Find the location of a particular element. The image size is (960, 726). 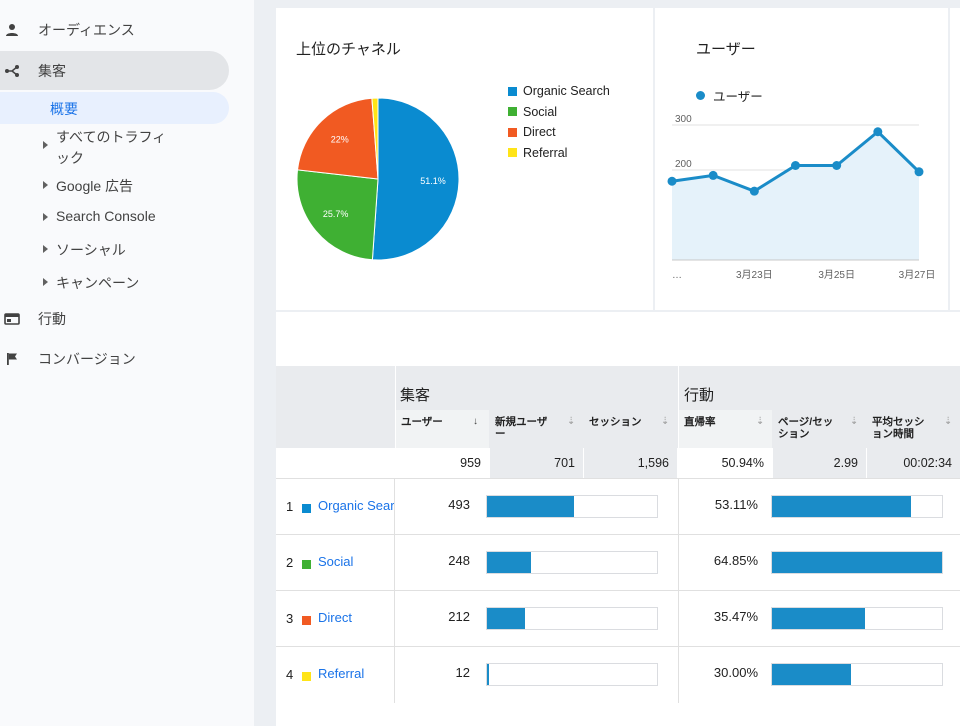

nav-behavior: 行動 is located at coordinates (33, 319).